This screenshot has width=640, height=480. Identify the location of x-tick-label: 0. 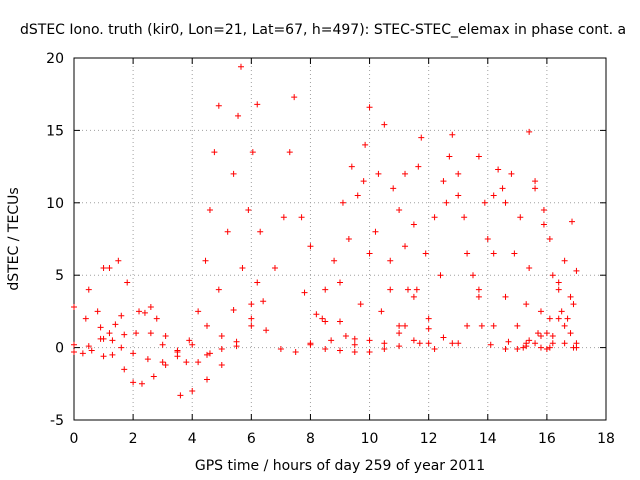
(74, 439).